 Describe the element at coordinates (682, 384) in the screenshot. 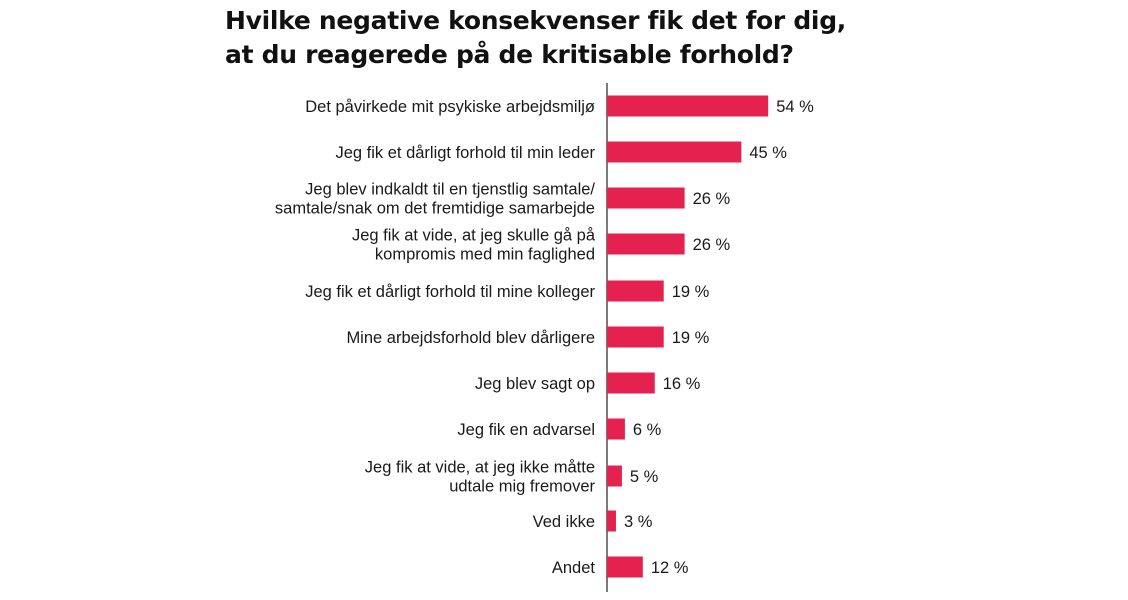

I see `value-label-7: 16 %` at that location.